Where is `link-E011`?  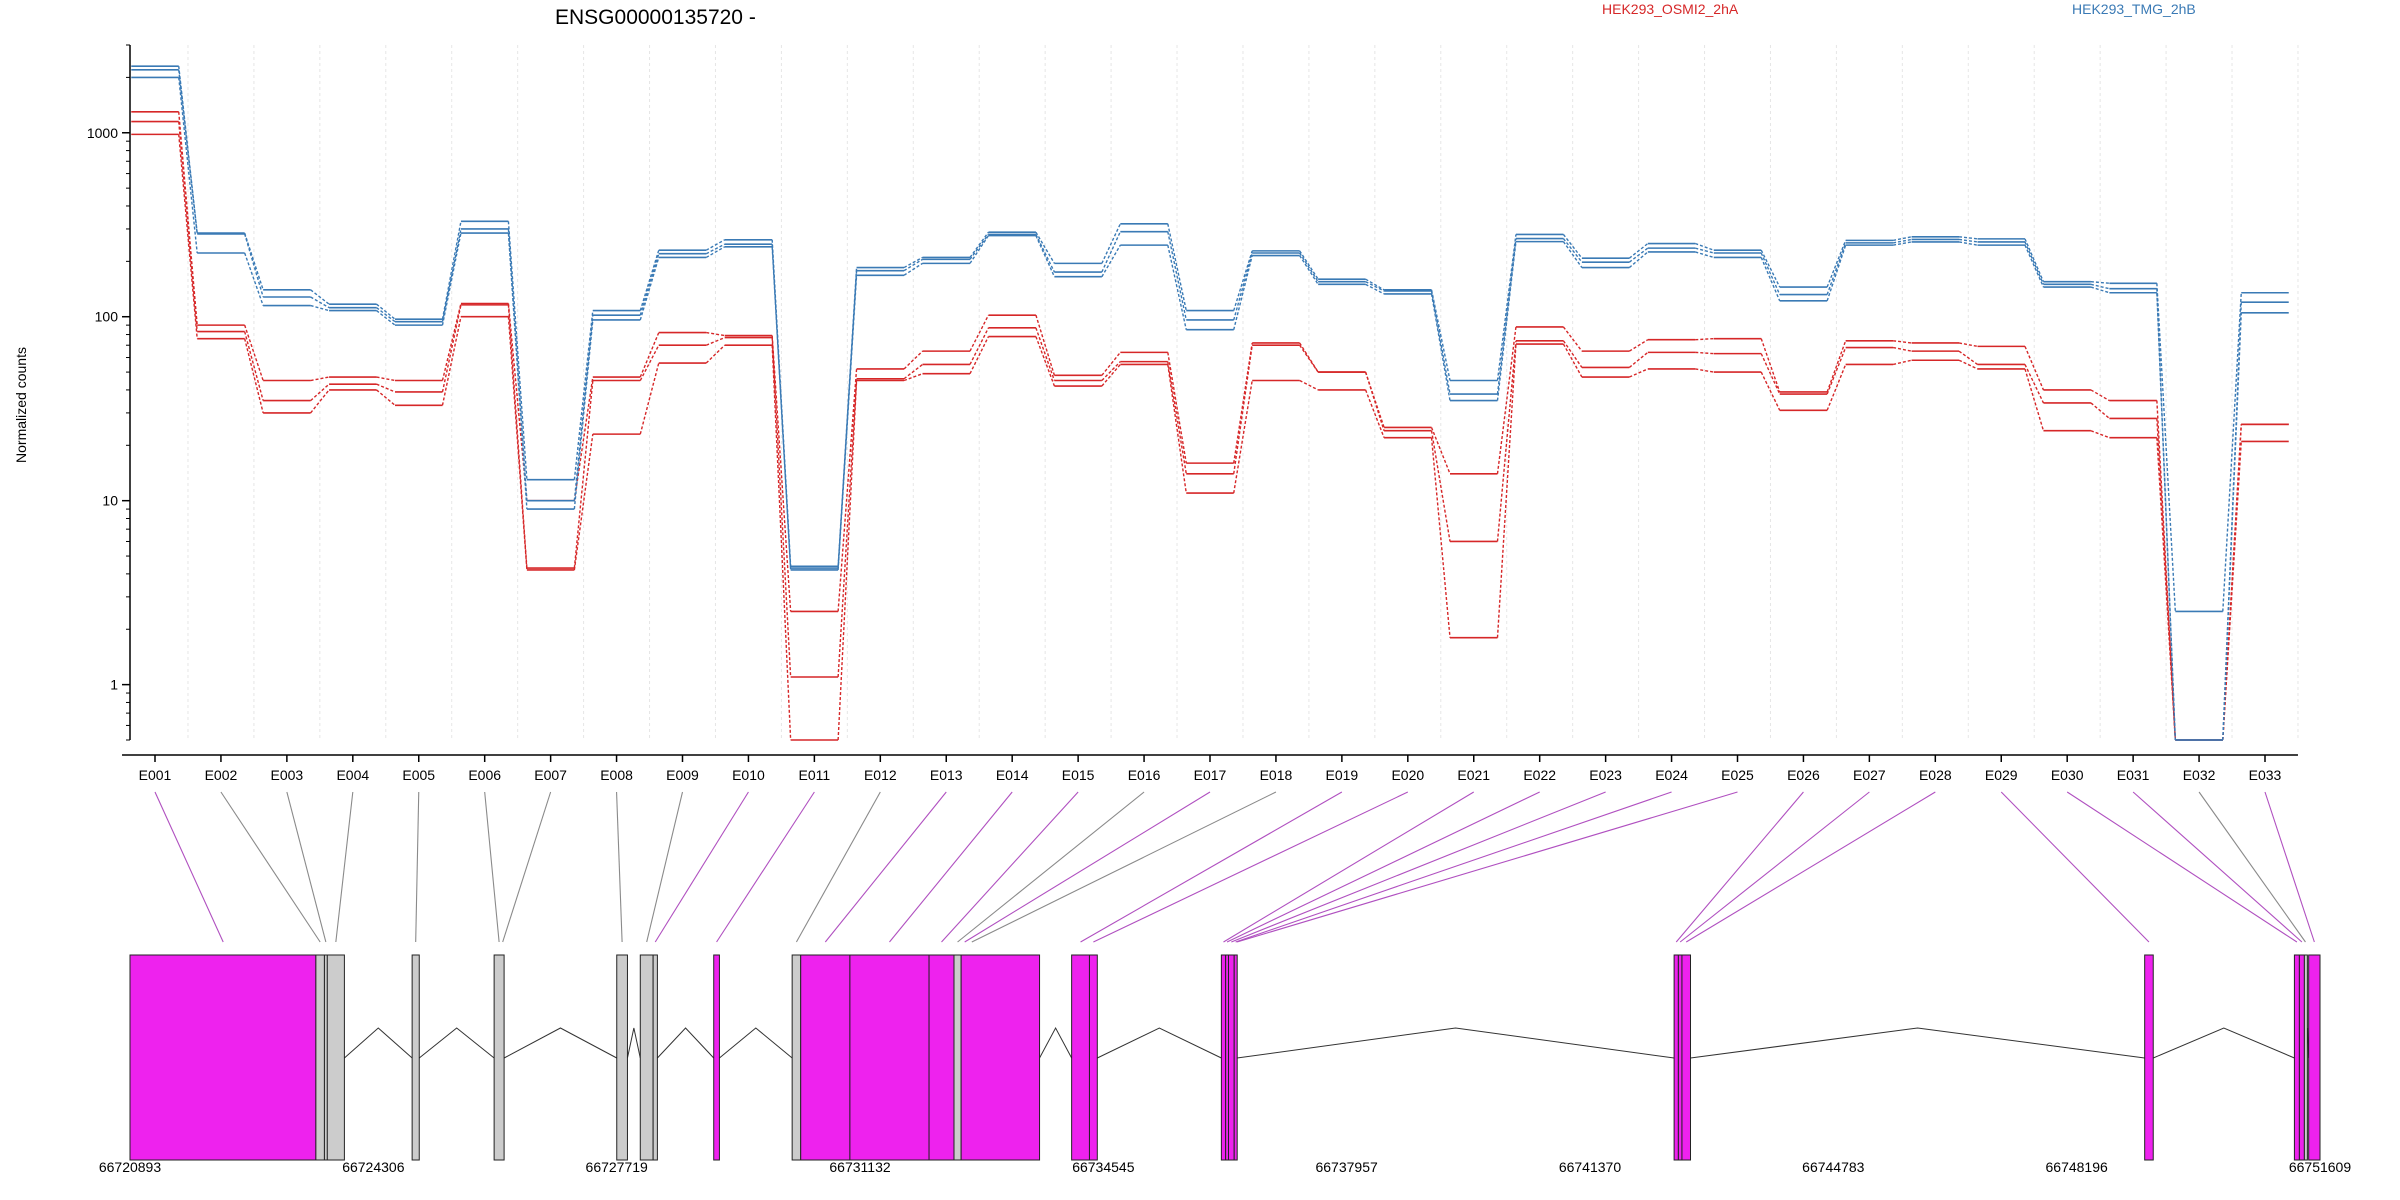
link-E011 is located at coordinates (765, 867).